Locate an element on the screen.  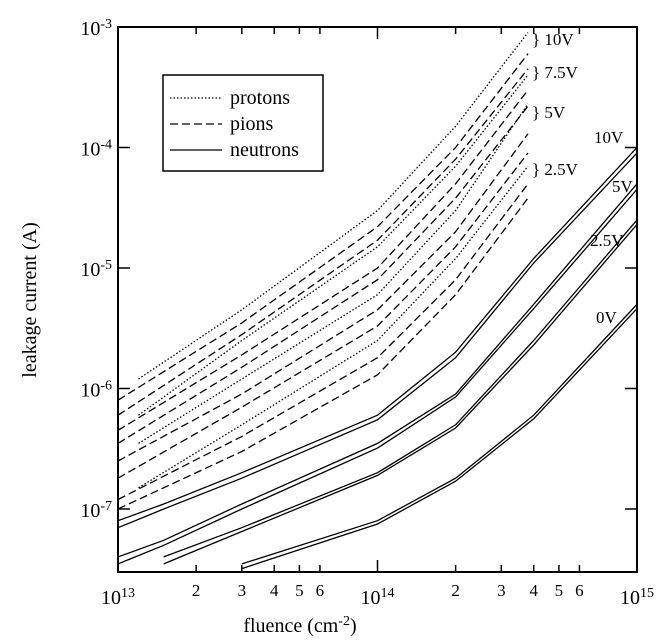
legend-label: pions is located at coordinates (252, 124).